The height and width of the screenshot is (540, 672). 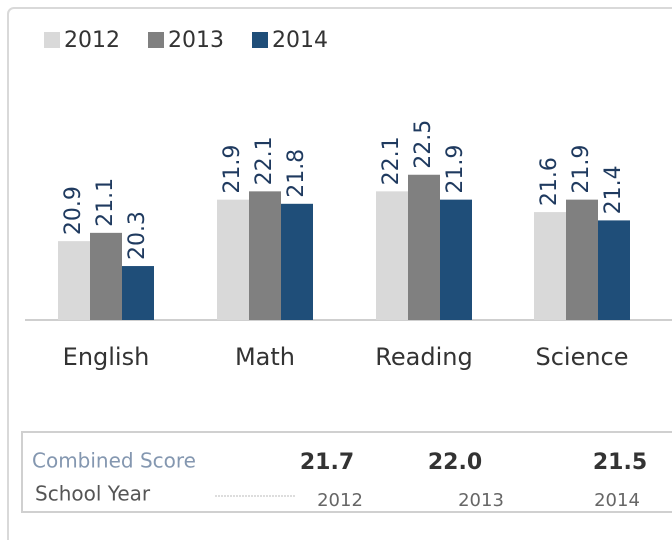 What do you see at coordinates (296, 173) in the screenshot?
I see `data-label: 21.8` at bounding box center [296, 173].